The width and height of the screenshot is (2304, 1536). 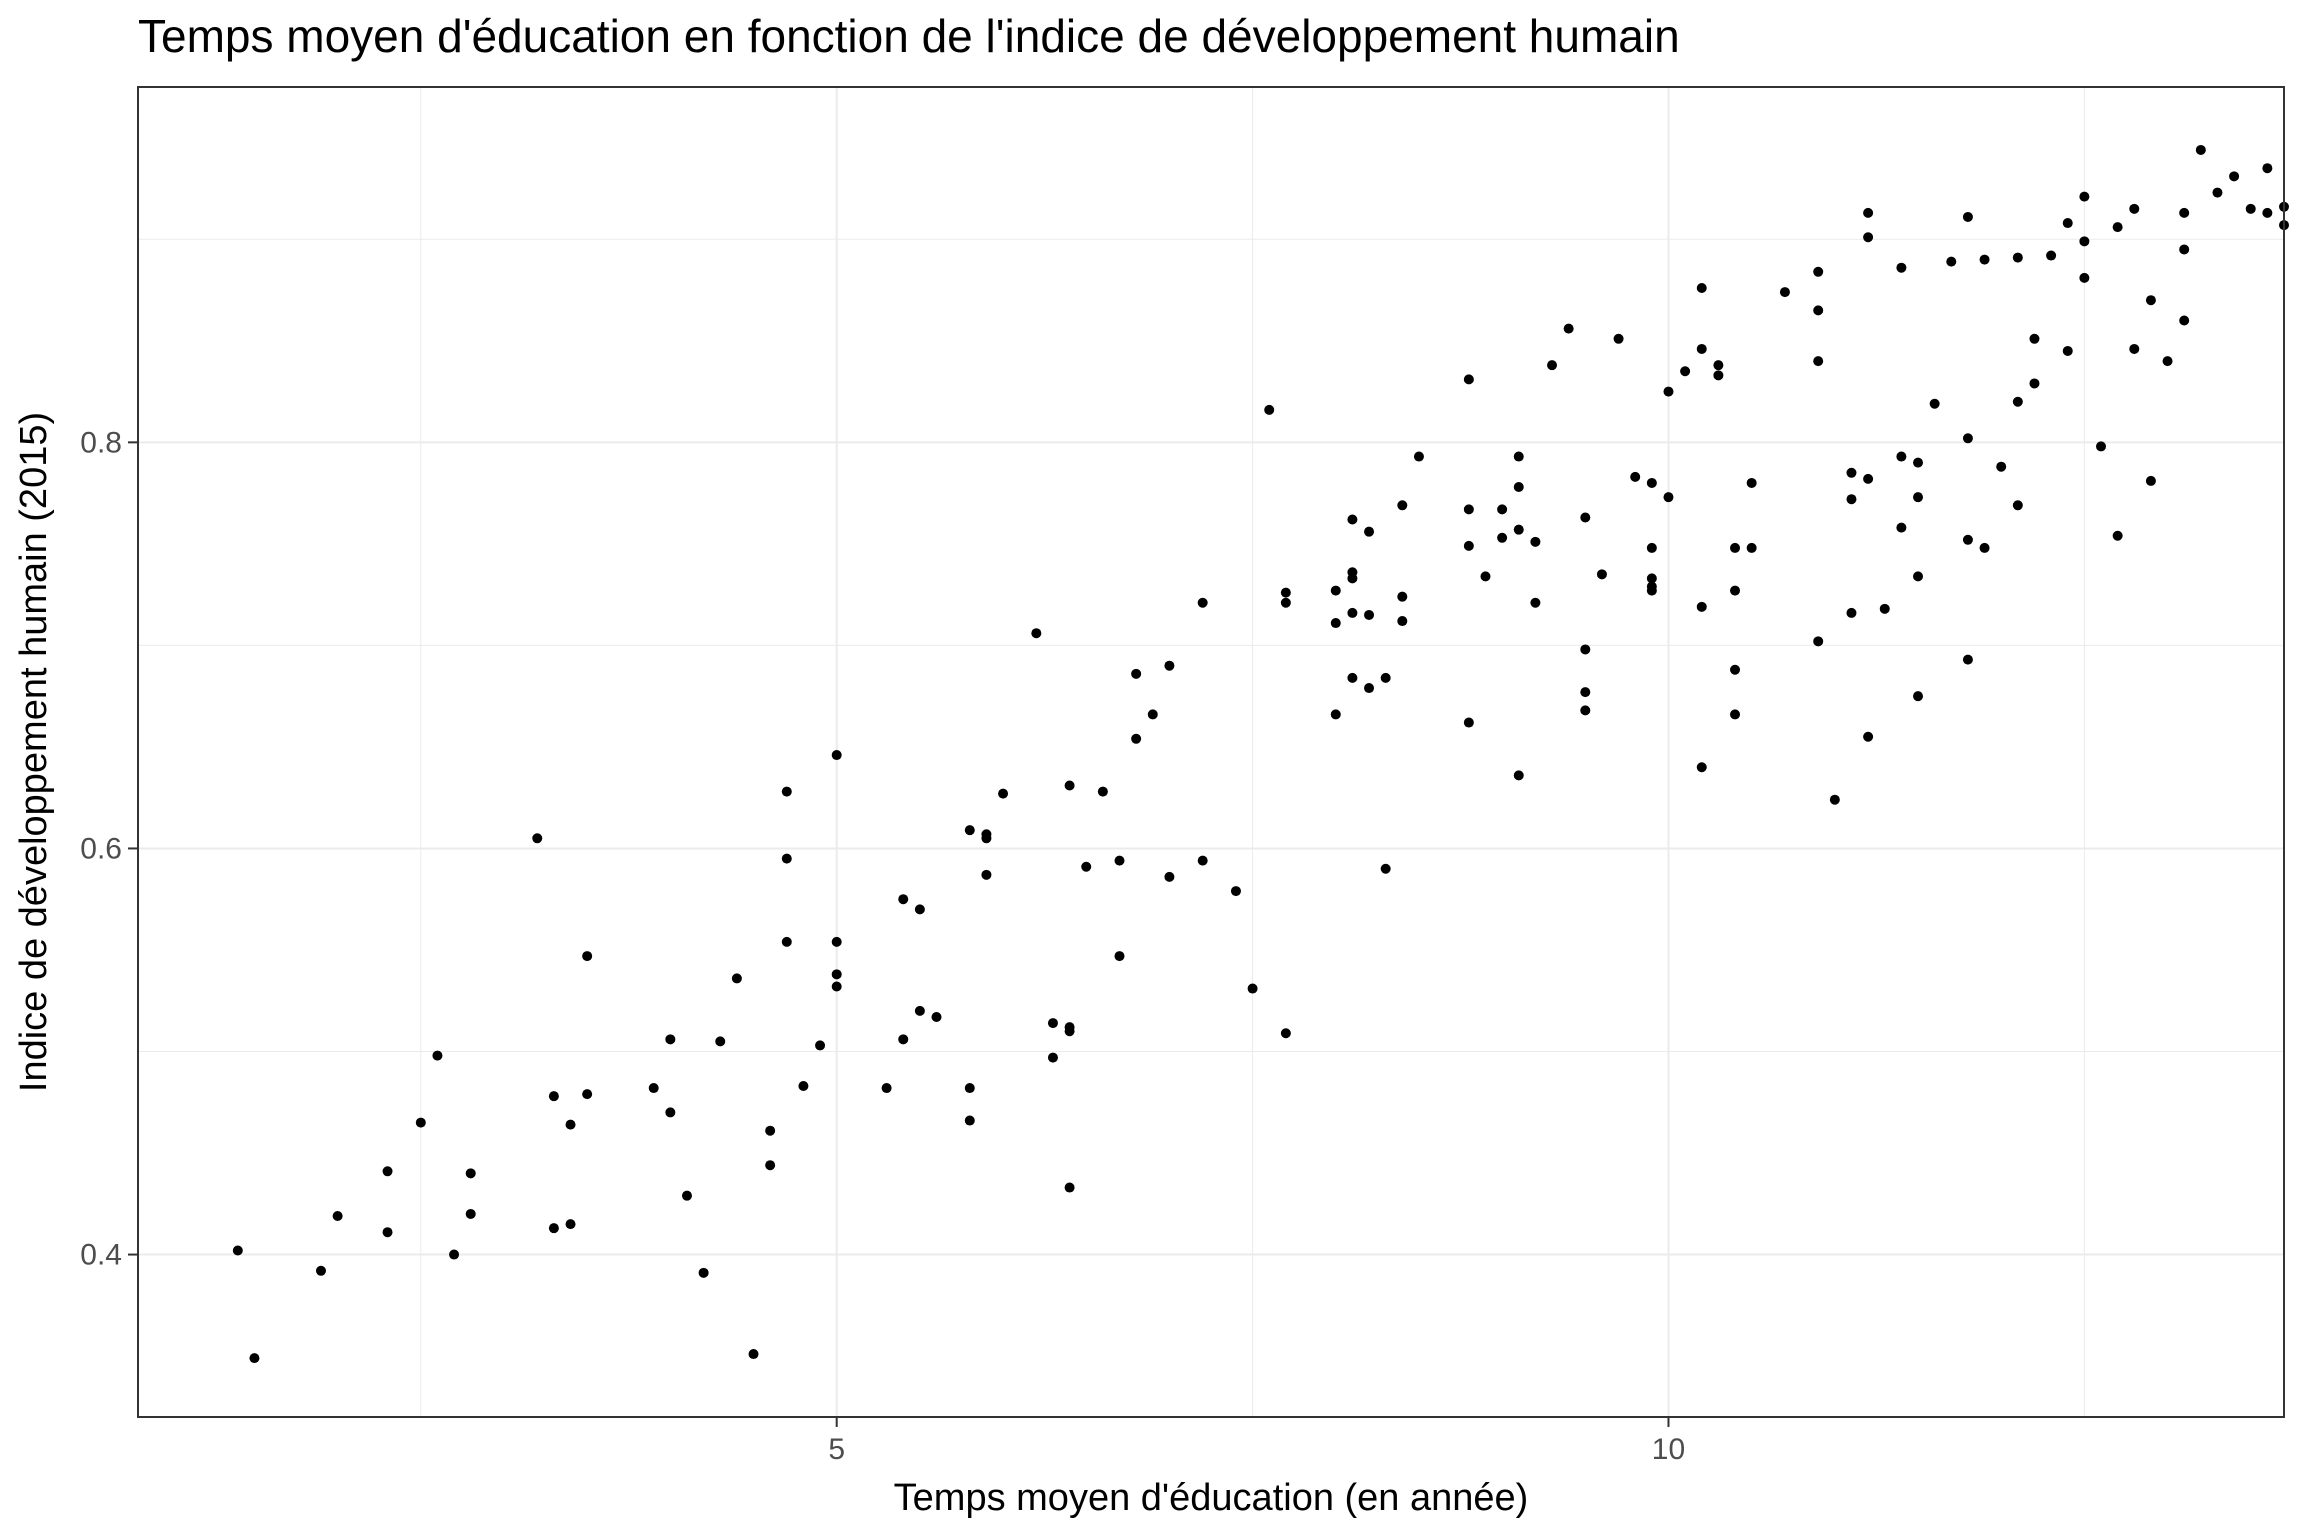 What do you see at coordinates (101, 848) in the screenshot?
I see `y-tick-label: 0.6` at bounding box center [101, 848].